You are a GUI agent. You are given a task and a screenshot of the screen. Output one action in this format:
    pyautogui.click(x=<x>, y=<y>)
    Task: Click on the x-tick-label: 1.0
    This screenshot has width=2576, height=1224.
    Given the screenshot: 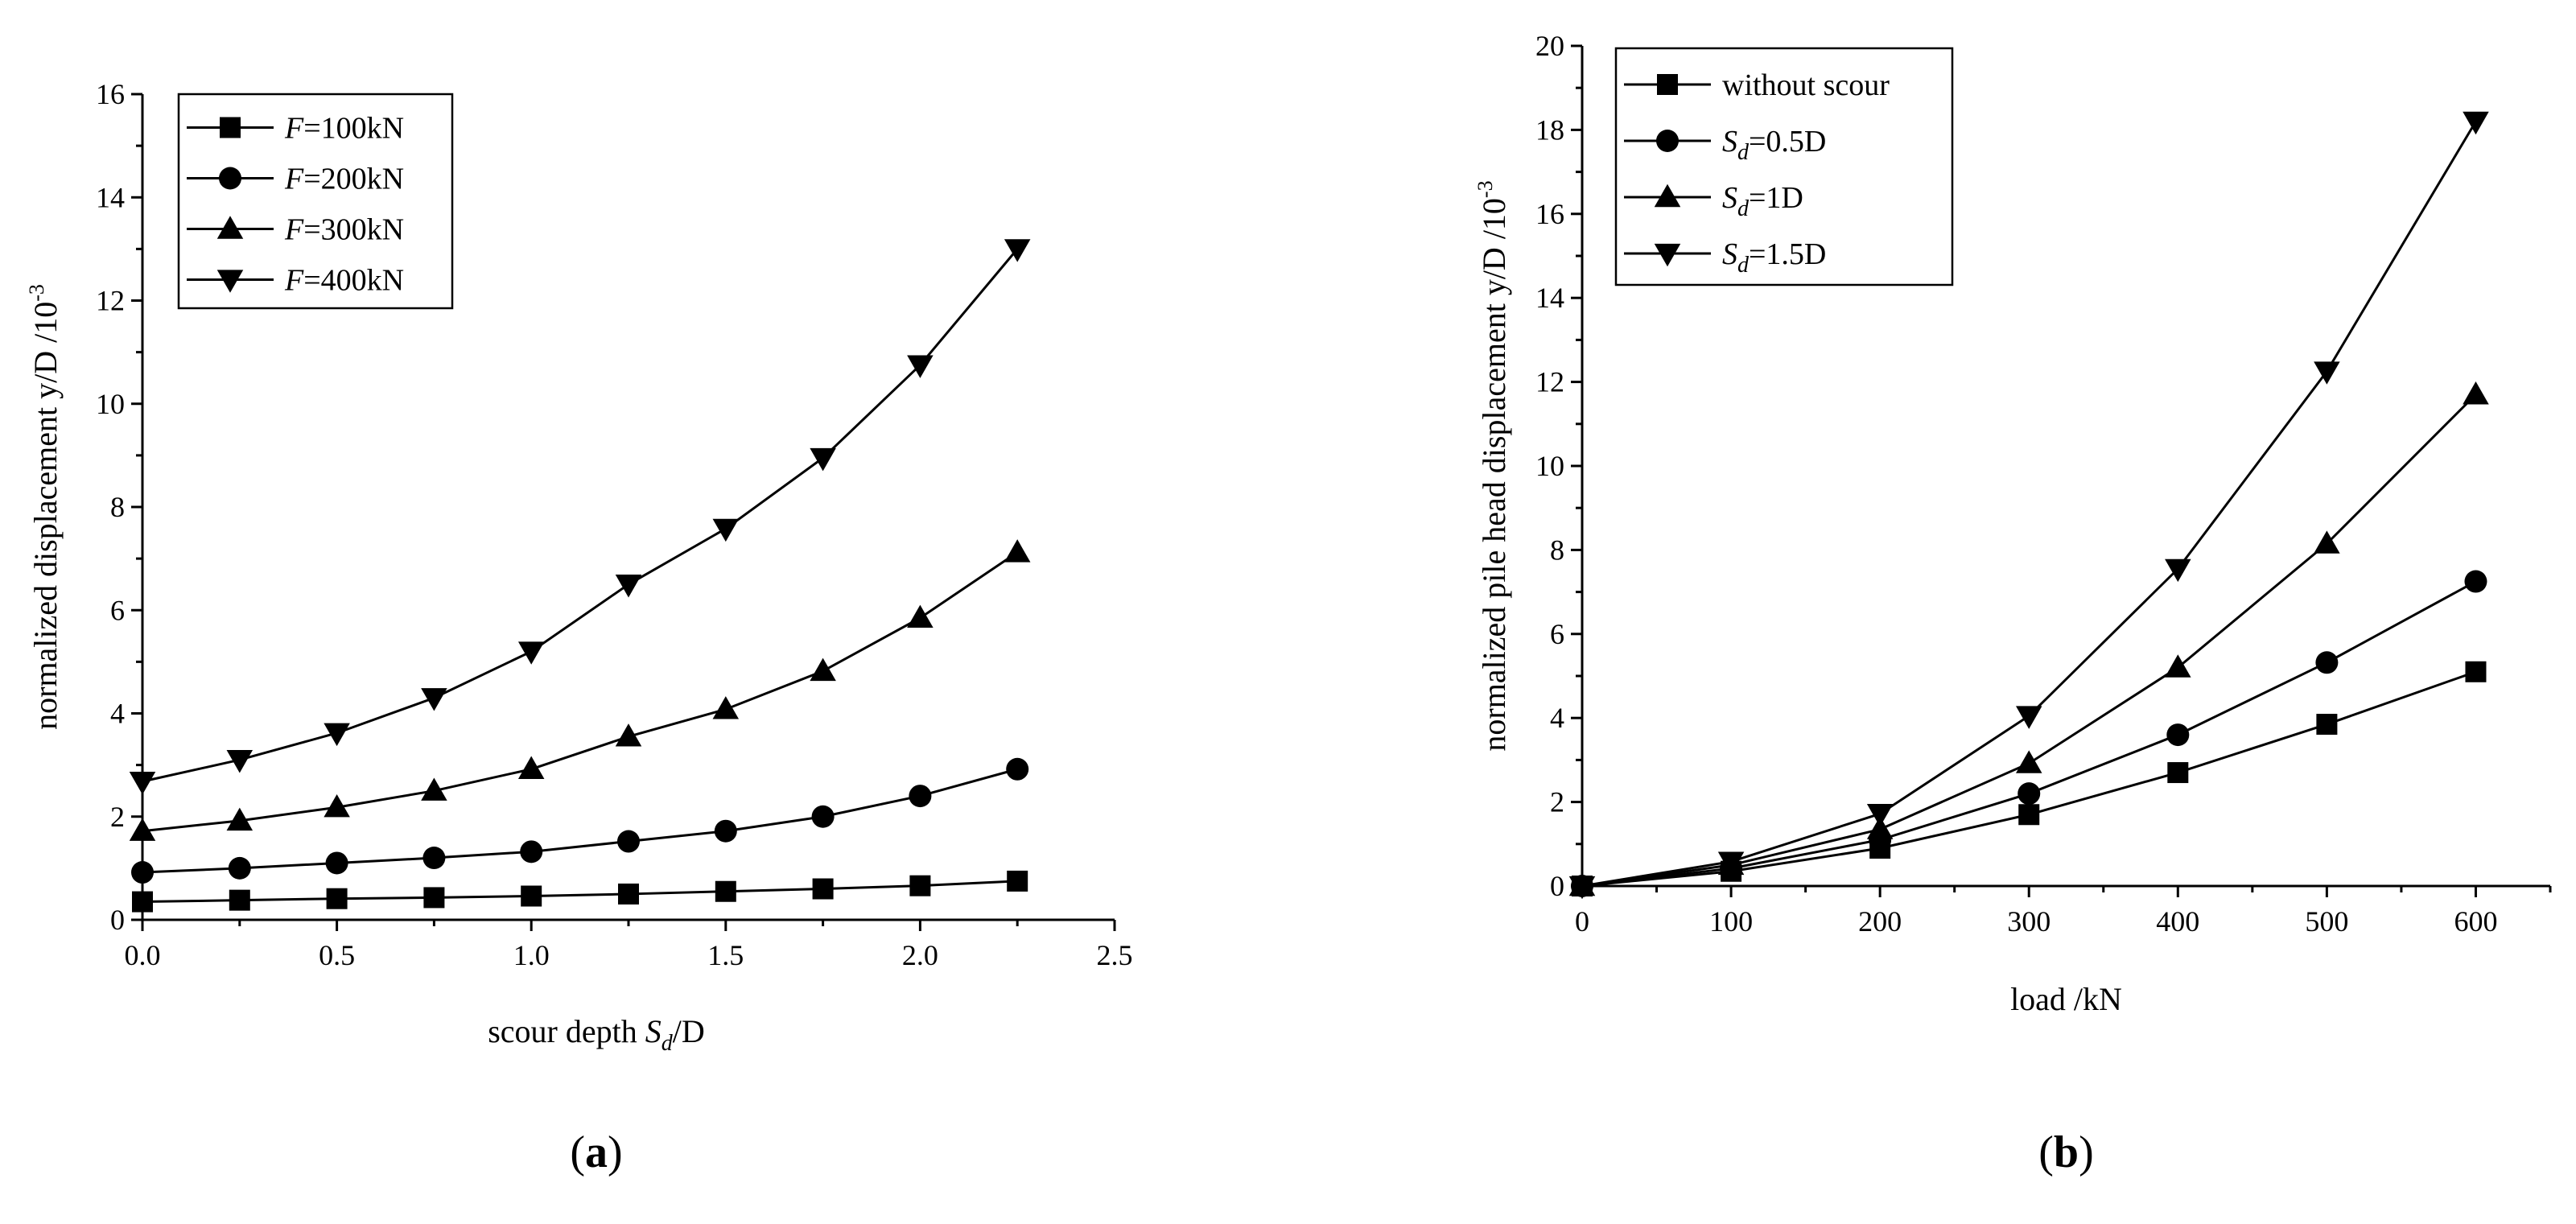 What is the action you would take?
    pyautogui.click(x=531, y=955)
    